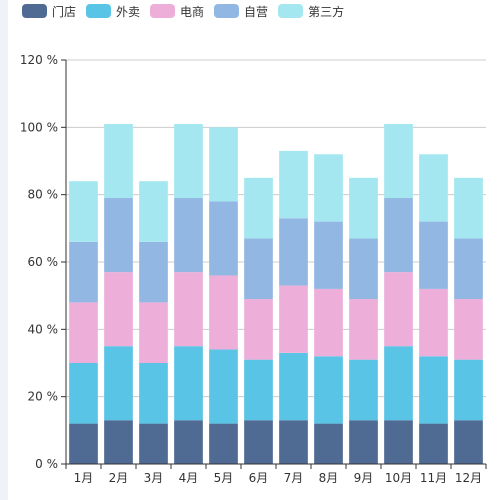  Describe the element at coordinates (39, 60) in the screenshot. I see `y-tick-label: 120 %` at that location.